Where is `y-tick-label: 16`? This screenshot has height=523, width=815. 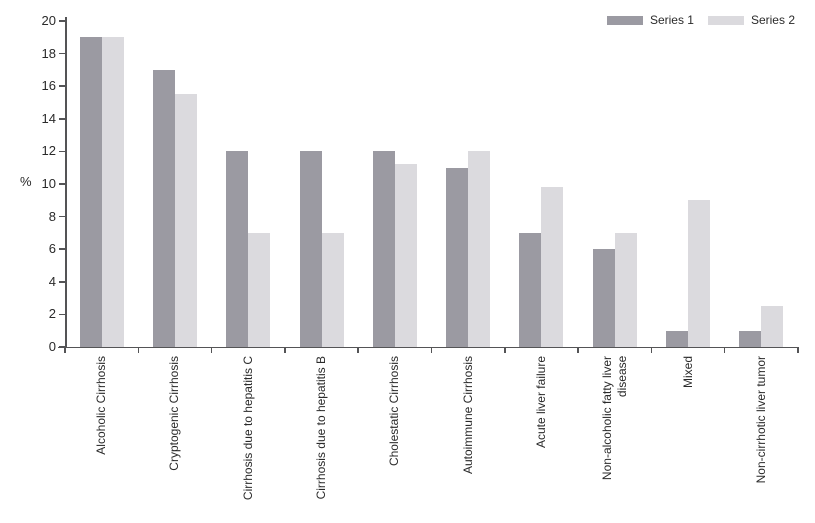 y-tick-label: 16 is located at coordinates (48, 86).